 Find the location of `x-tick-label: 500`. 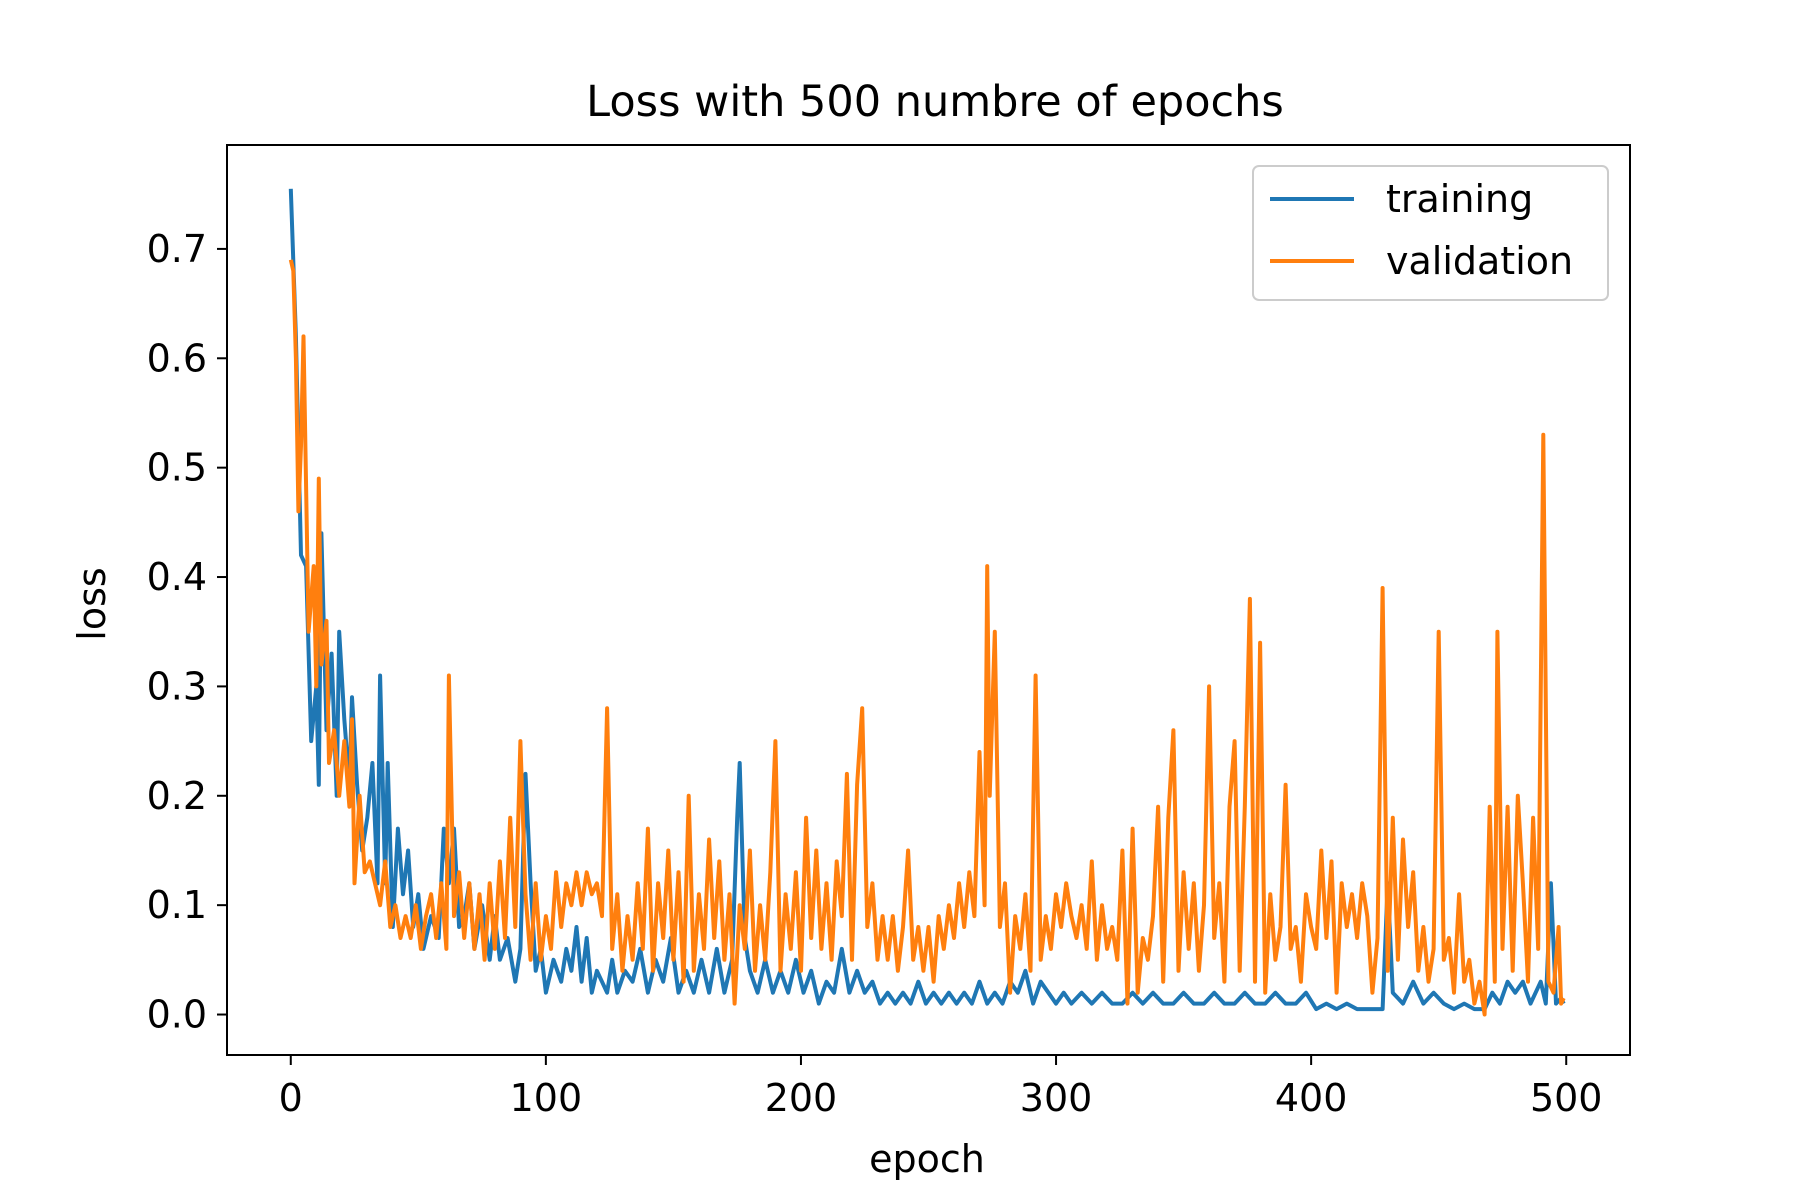

x-tick-label: 500 is located at coordinates (1566, 1098).